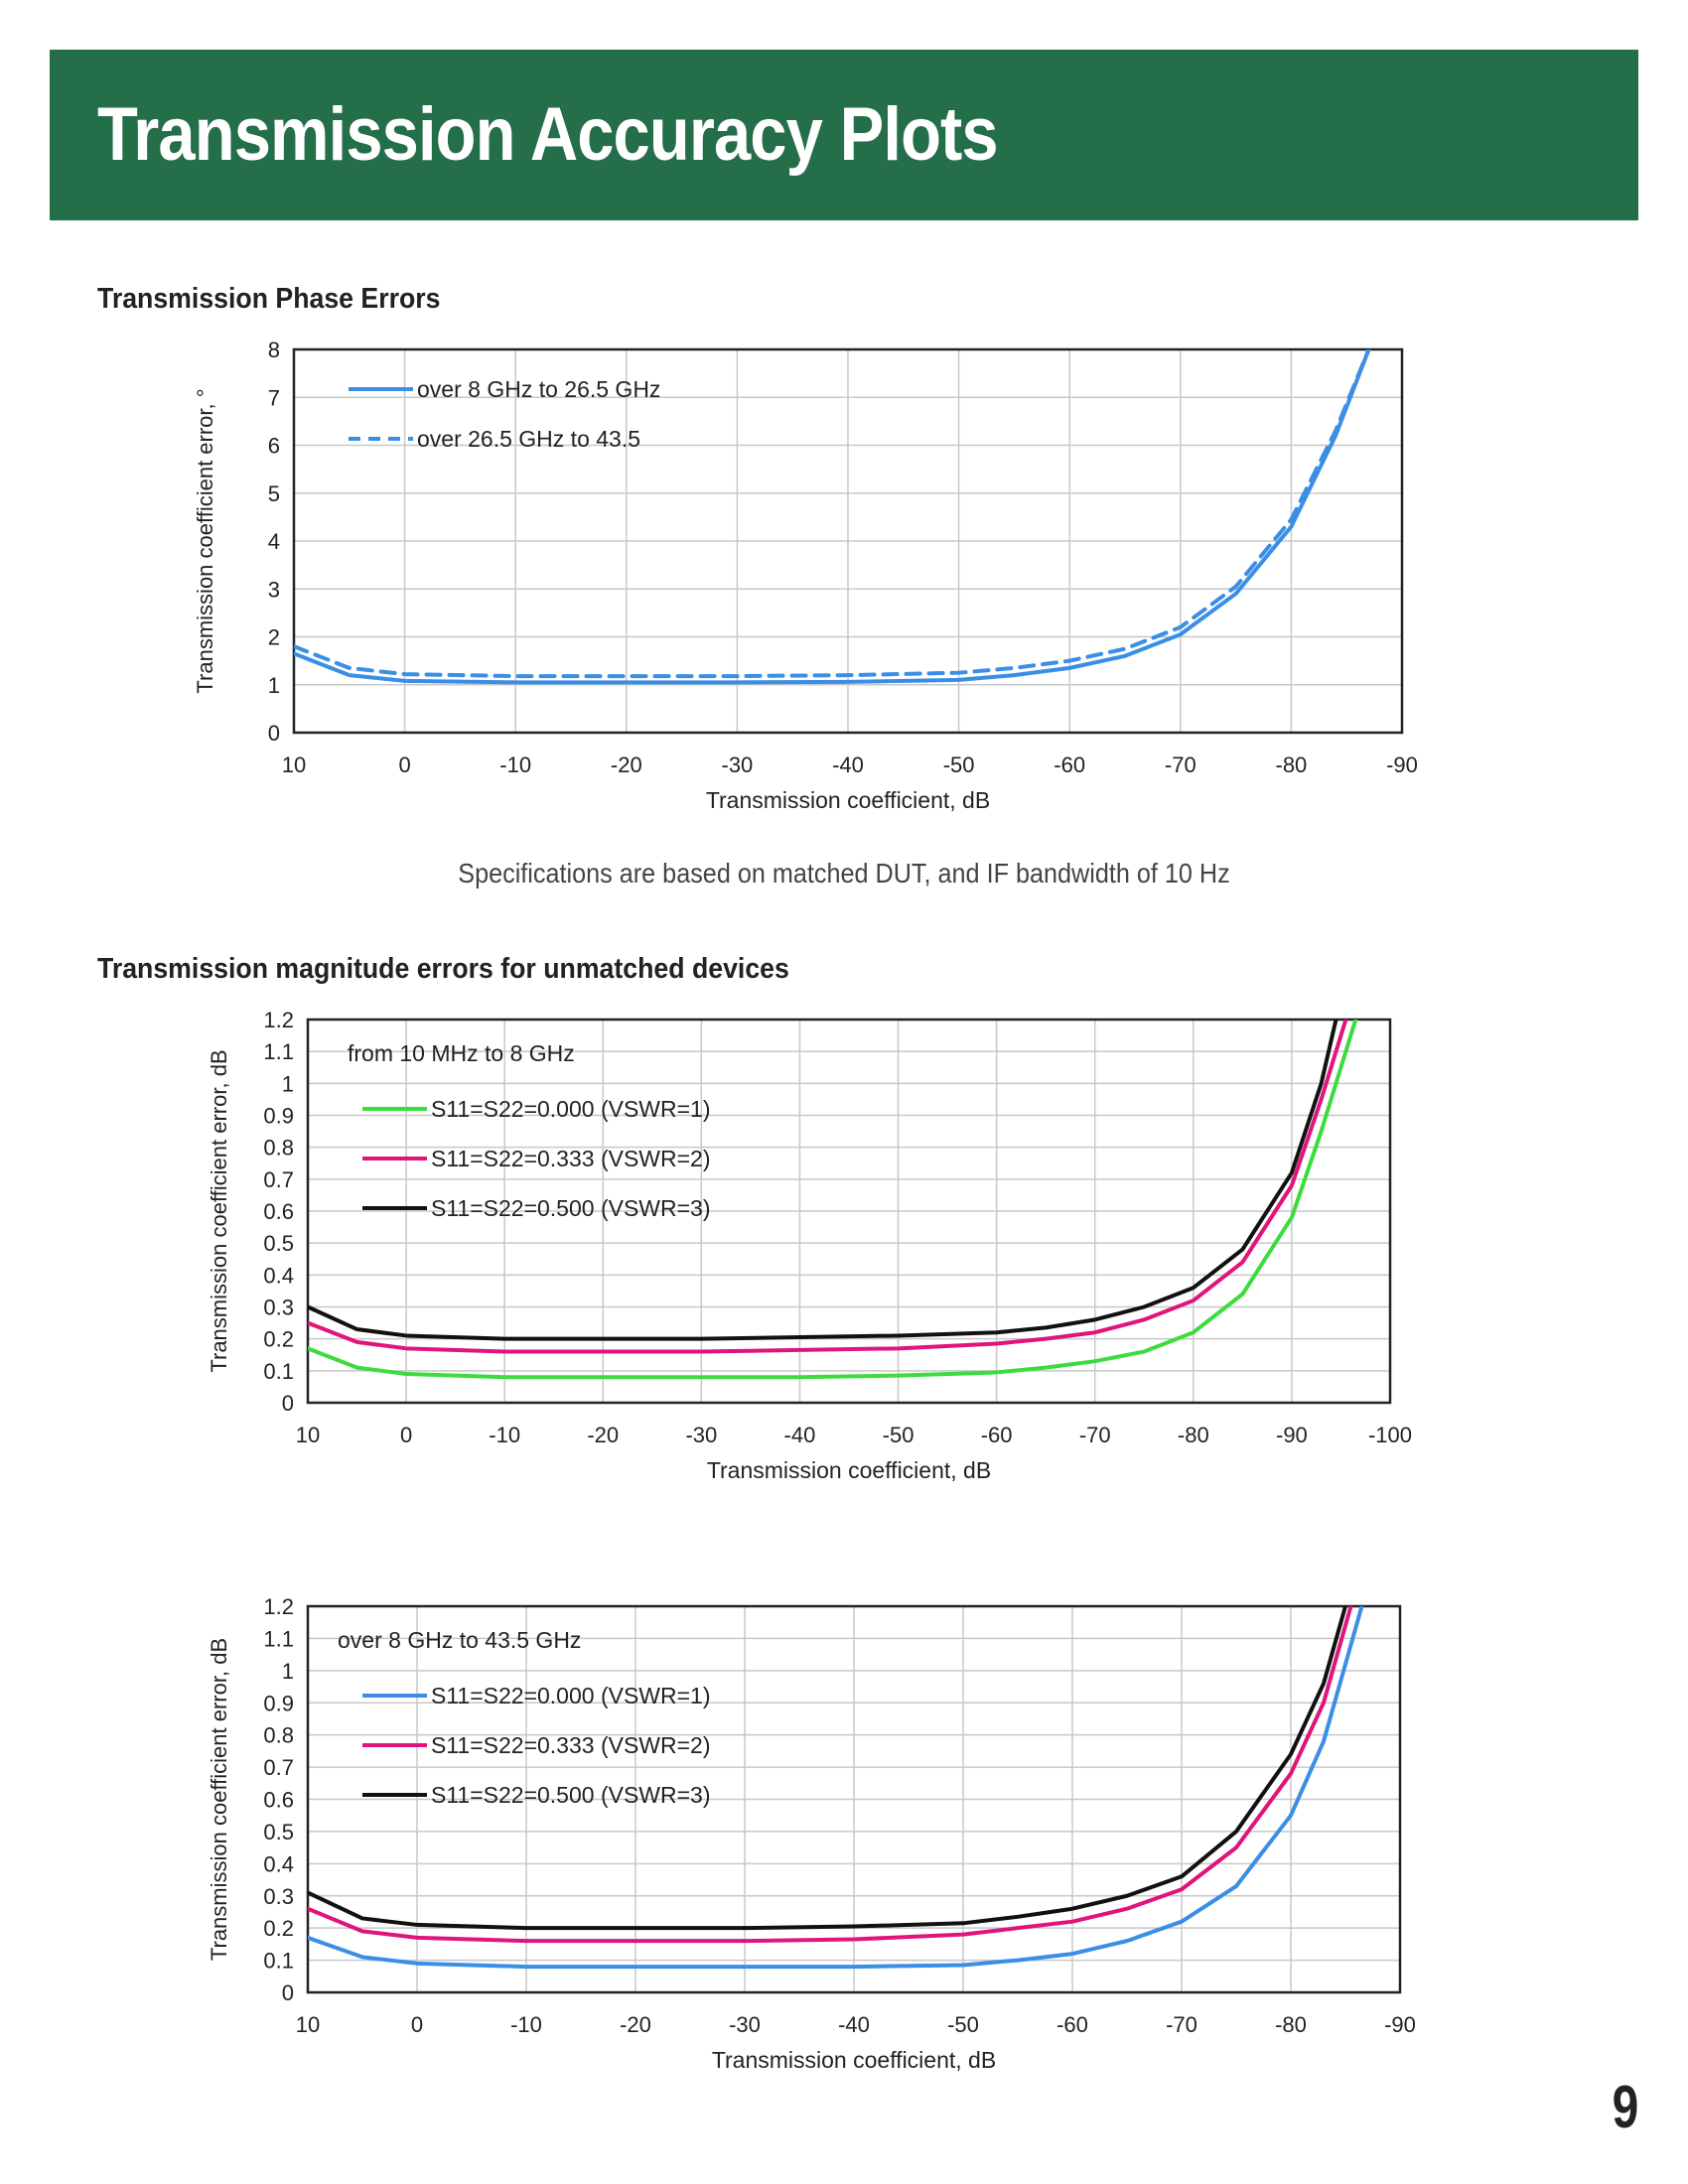 The image size is (1688, 2184). Describe the element at coordinates (538, 389) in the screenshot. I see `legend-label-1: over 8 GHz to 26.5 GHz` at that location.